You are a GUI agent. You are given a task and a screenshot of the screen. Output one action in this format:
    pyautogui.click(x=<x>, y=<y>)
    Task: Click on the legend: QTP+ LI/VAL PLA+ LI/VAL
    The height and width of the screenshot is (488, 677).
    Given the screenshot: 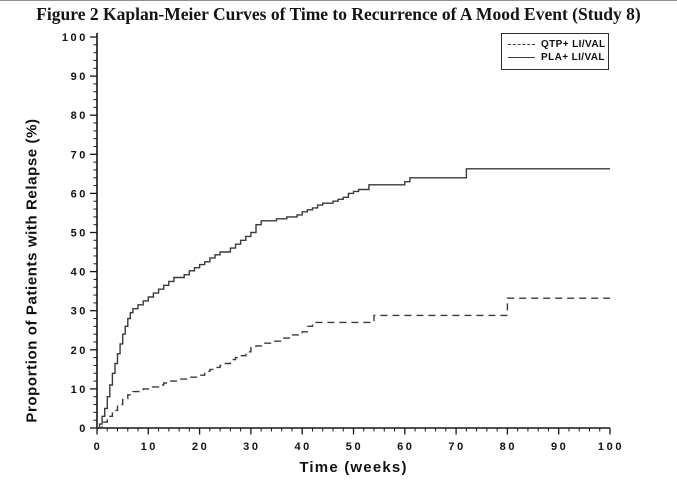 What is the action you would take?
    pyautogui.click(x=555, y=51)
    